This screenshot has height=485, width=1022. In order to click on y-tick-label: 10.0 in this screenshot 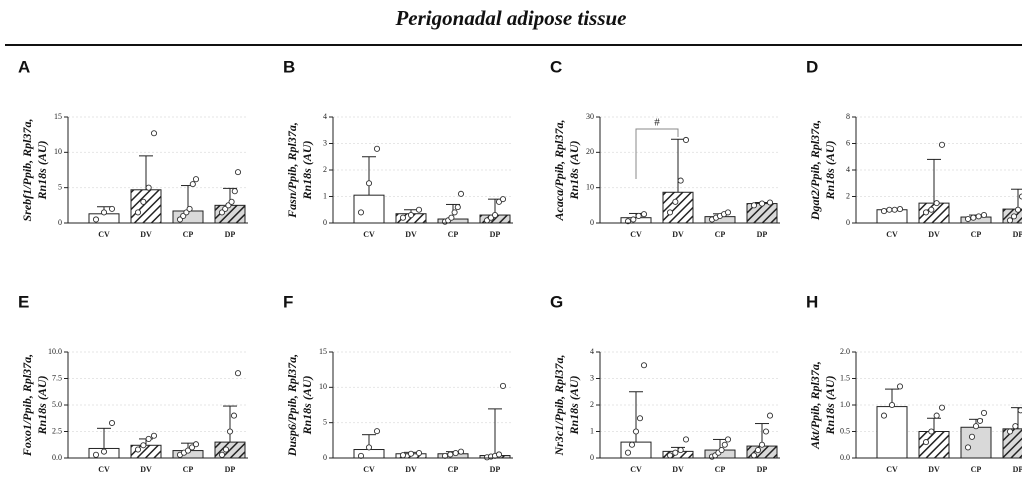, I will do `click(55, 351)`.